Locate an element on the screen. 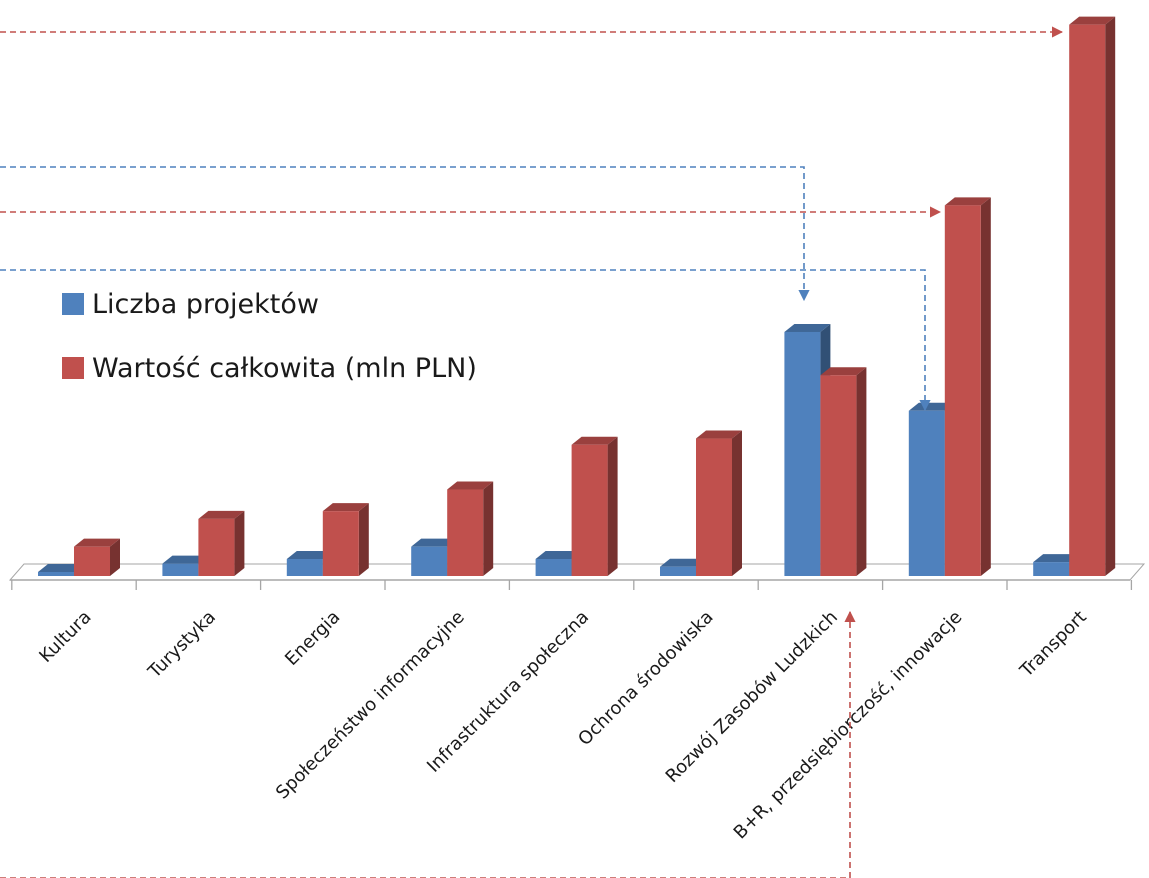 This screenshot has width=1149, height=878. category-label: Transport is located at coordinates (1052, 644).